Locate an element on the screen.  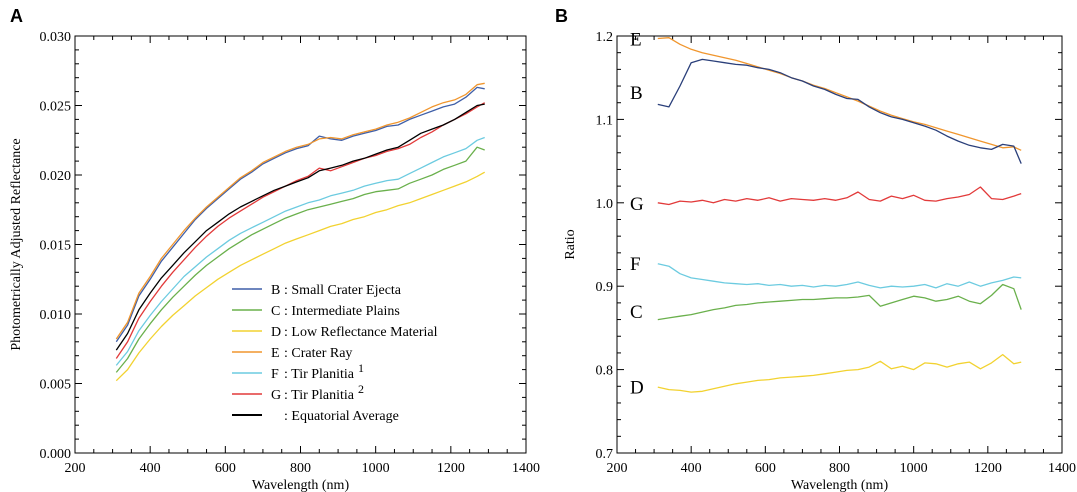
y-tick-label: 1.2 is located at coordinates (605, 37).